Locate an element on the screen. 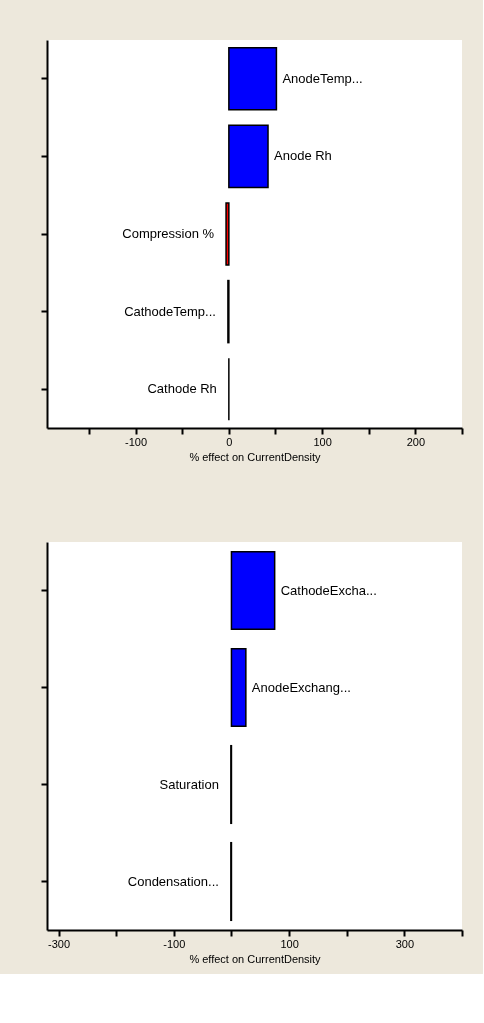 The image size is (484, 1023). x-tick-label: -300 is located at coordinates (59, 943).